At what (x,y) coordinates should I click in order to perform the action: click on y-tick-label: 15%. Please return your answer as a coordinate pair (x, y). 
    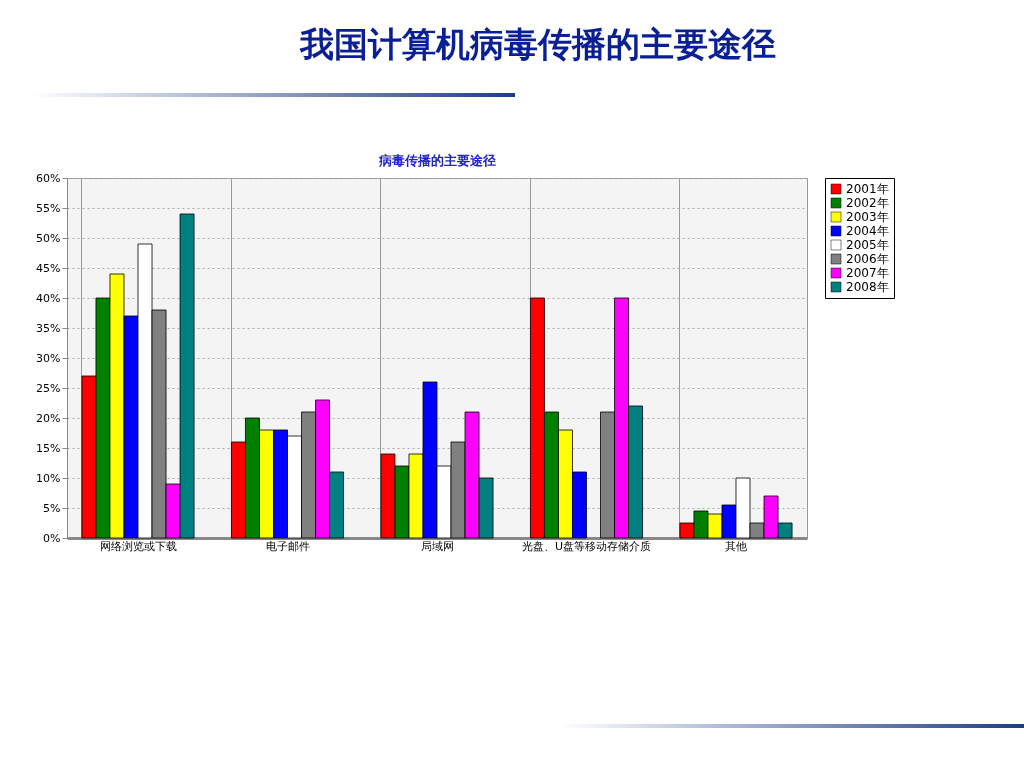
    Looking at the image, I should click on (48, 448).